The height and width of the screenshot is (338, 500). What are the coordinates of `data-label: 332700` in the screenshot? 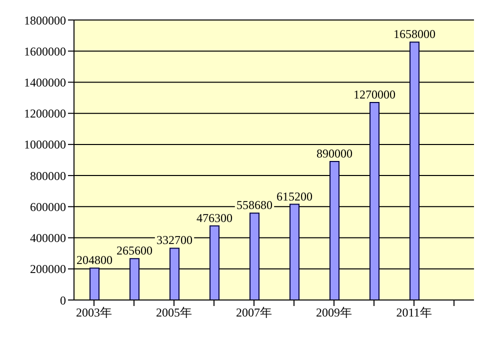 It's located at (174, 240).